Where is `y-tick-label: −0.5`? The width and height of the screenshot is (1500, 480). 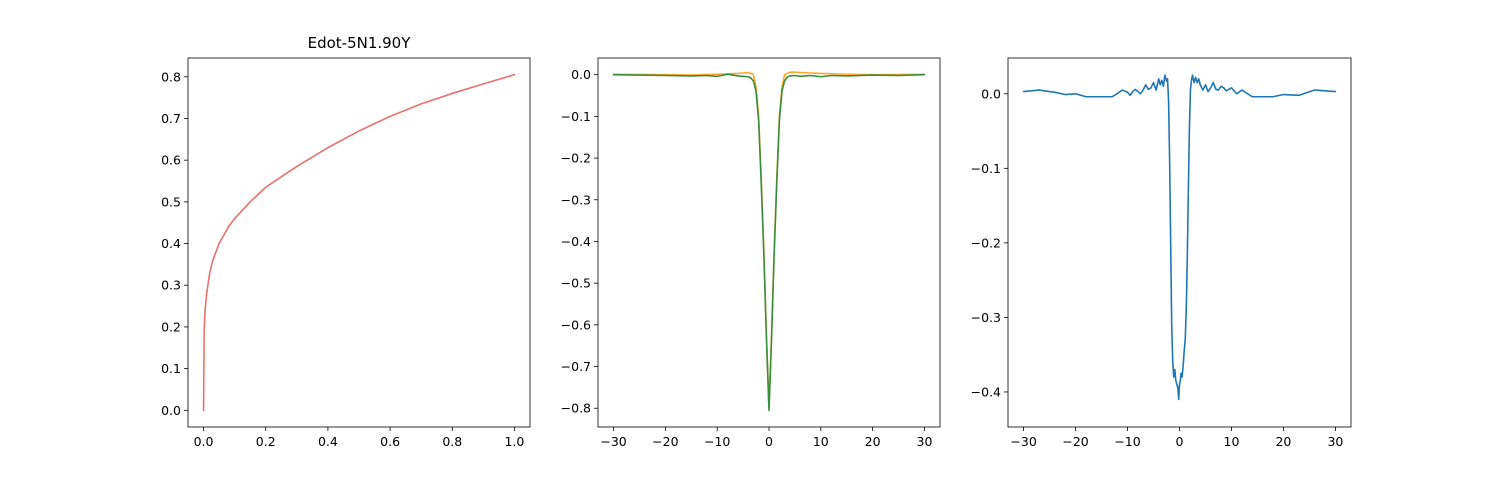 y-tick-label: −0.5 is located at coordinates (576, 283).